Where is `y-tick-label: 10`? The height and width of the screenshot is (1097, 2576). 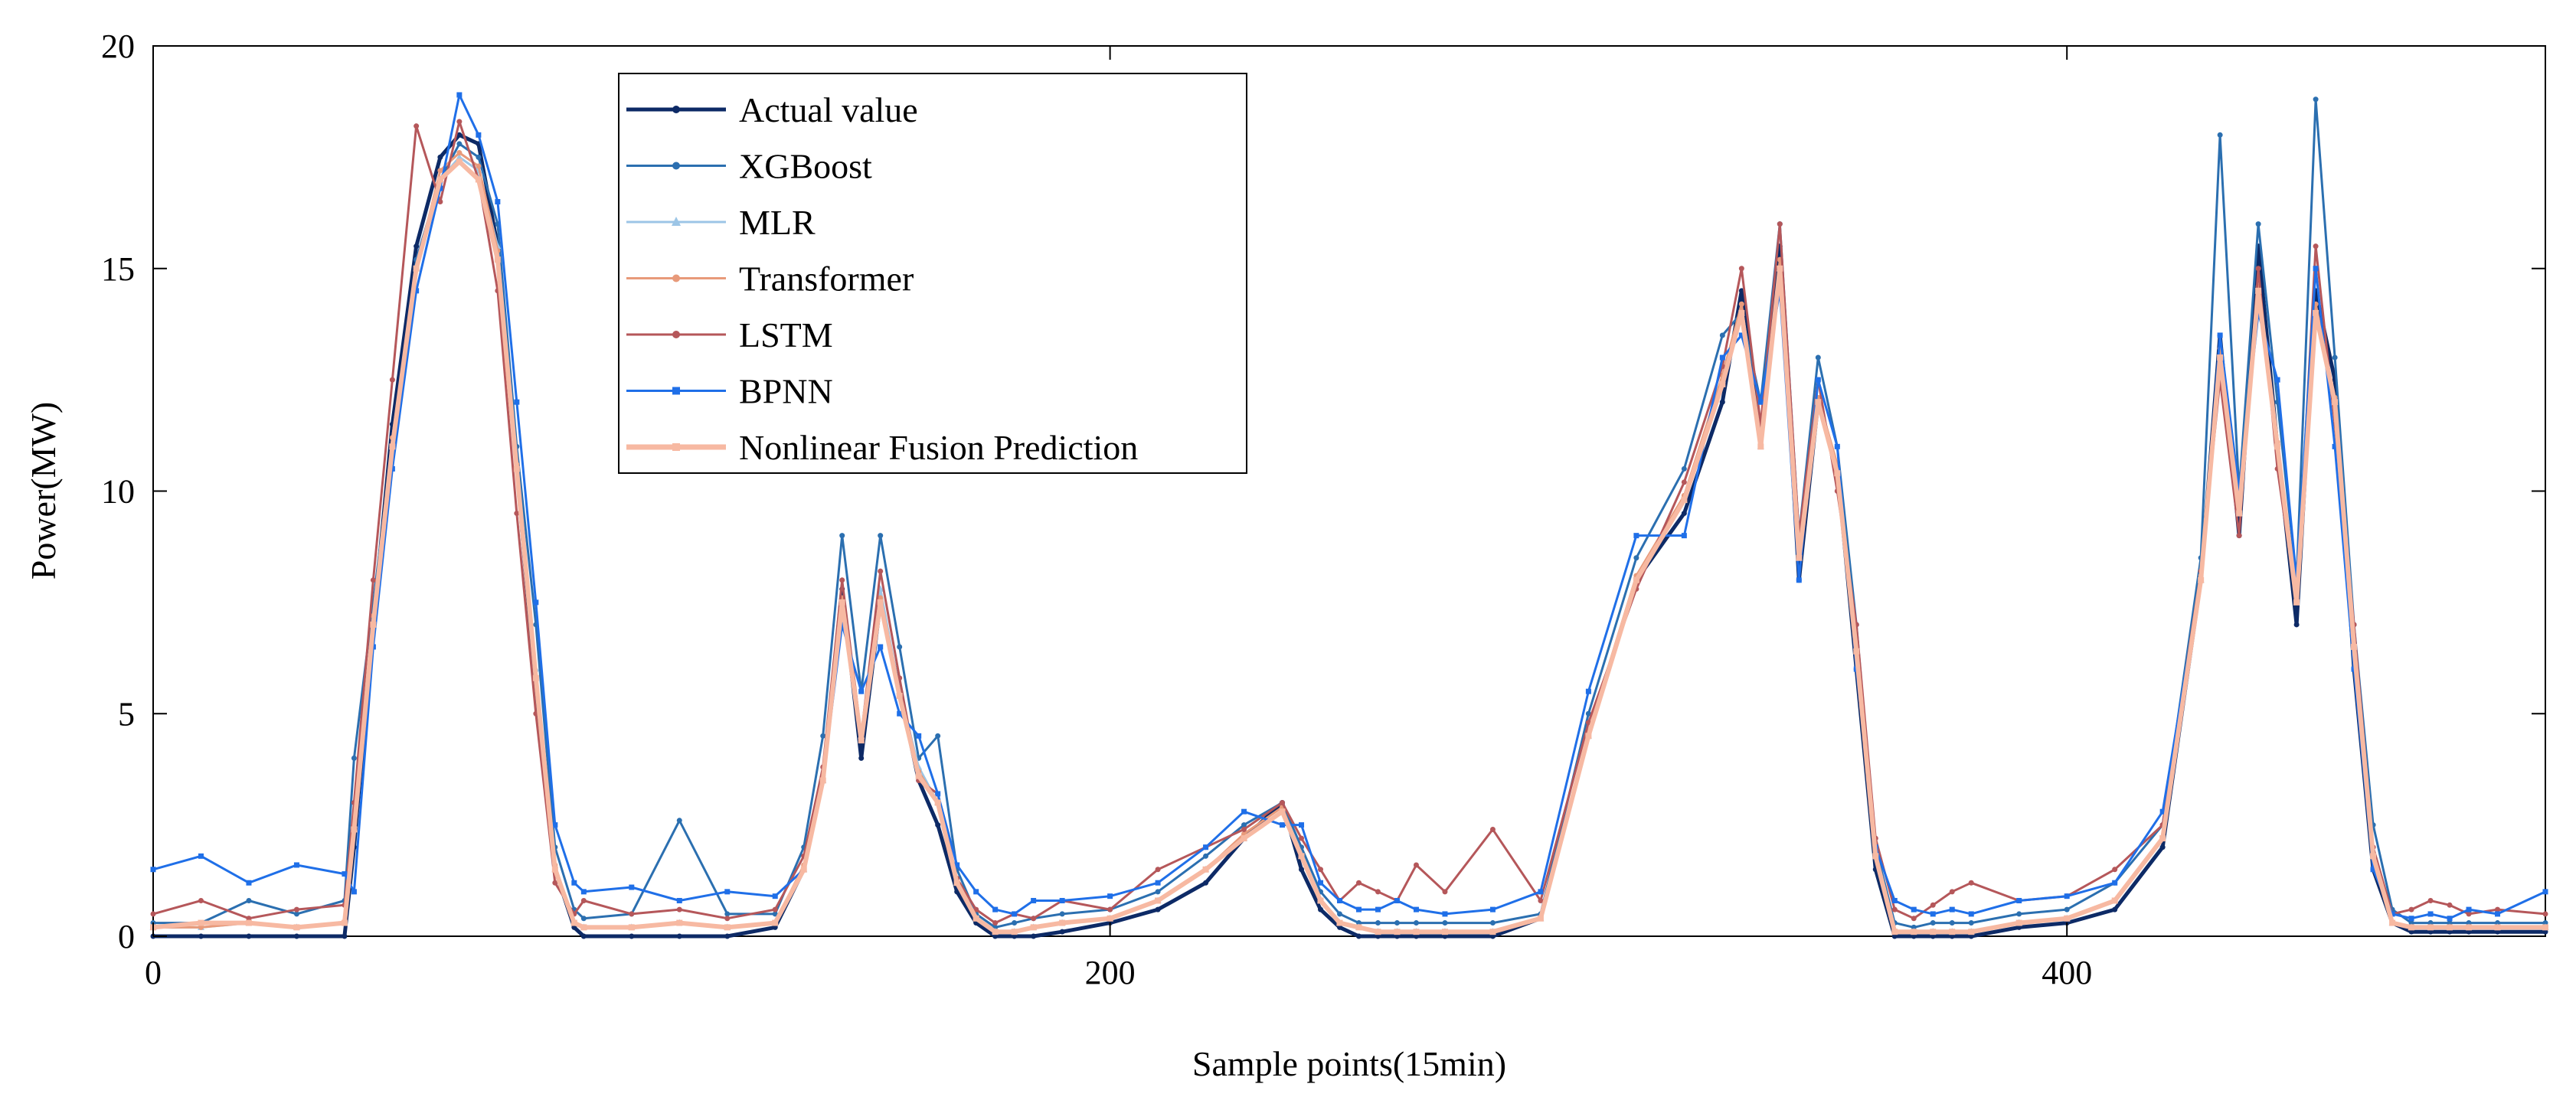 y-tick-label: 10 is located at coordinates (118, 492).